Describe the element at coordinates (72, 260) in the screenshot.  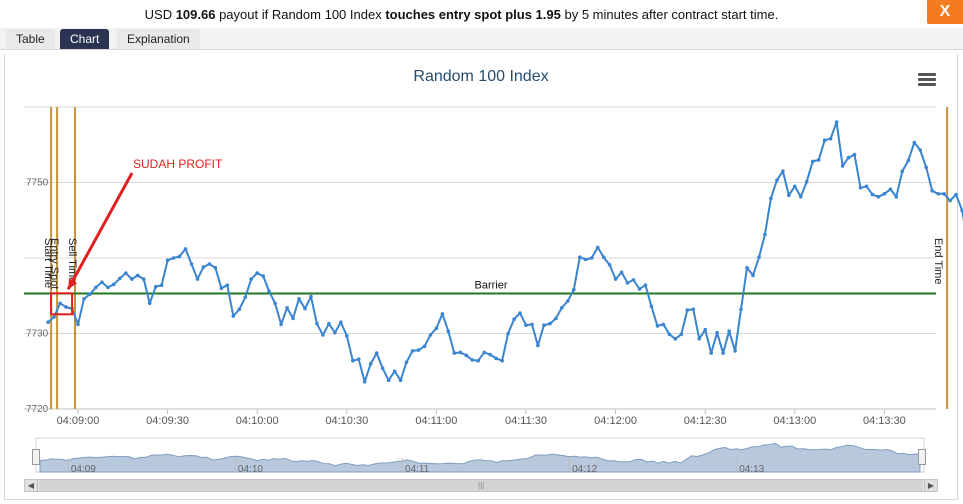
I see `time-marker-label: Sell Time` at that location.